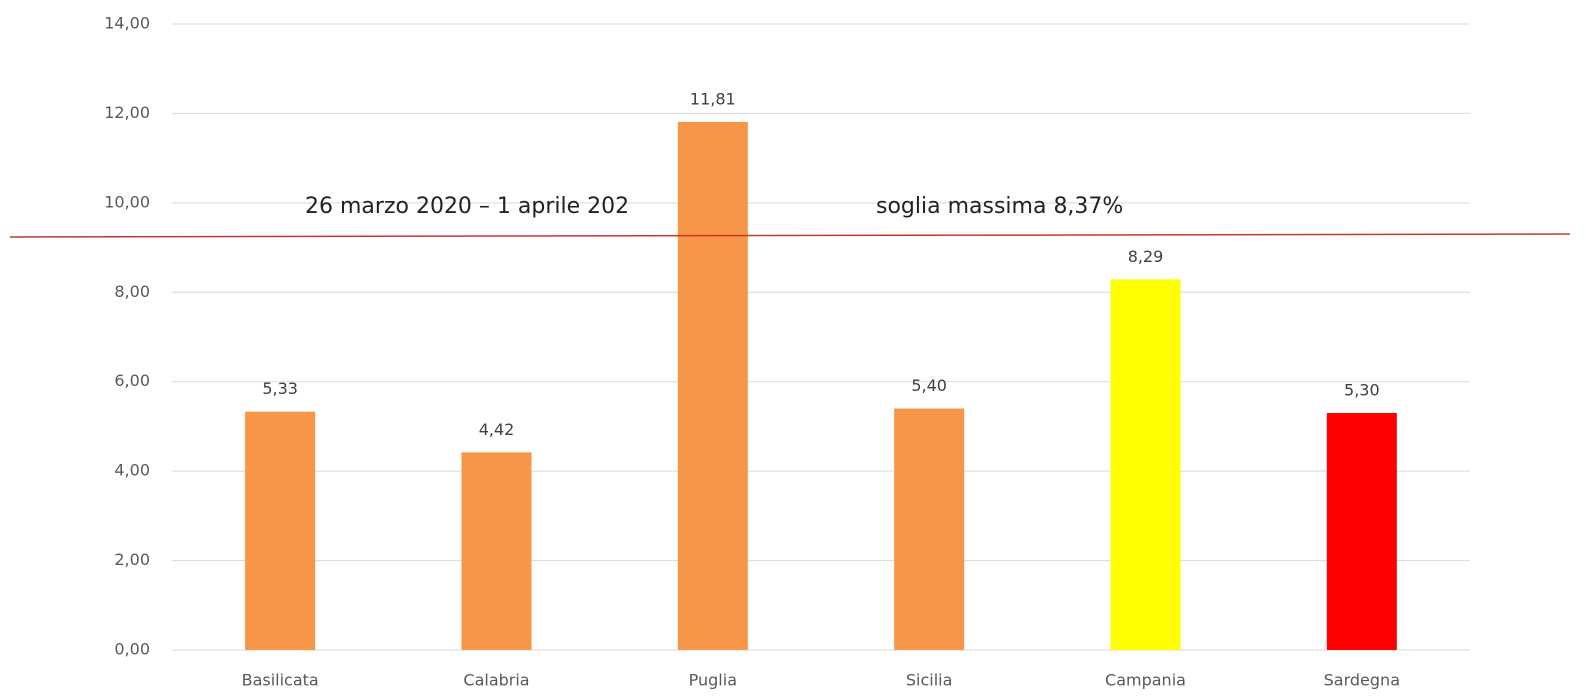 This screenshot has width=1586, height=700. What do you see at coordinates (713, 98) in the screenshot?
I see `value-label: 11,81` at bounding box center [713, 98].